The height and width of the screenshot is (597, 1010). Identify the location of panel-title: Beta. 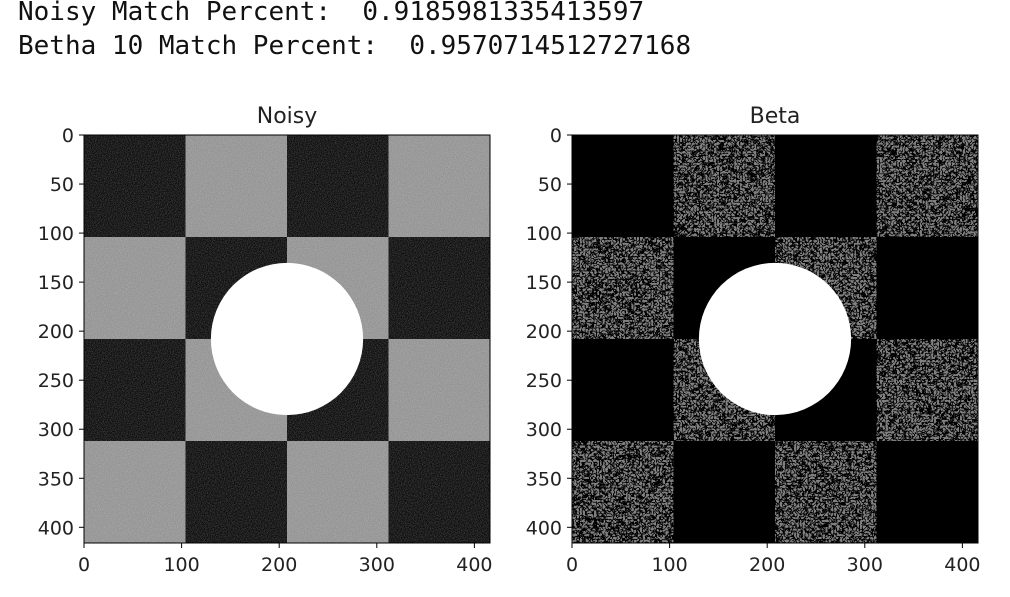
(775, 116).